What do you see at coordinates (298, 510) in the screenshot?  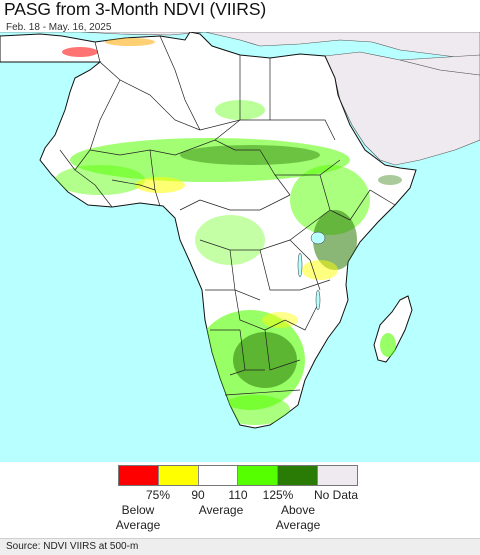 I see `legend-above-label-line1: Above` at bounding box center [298, 510].